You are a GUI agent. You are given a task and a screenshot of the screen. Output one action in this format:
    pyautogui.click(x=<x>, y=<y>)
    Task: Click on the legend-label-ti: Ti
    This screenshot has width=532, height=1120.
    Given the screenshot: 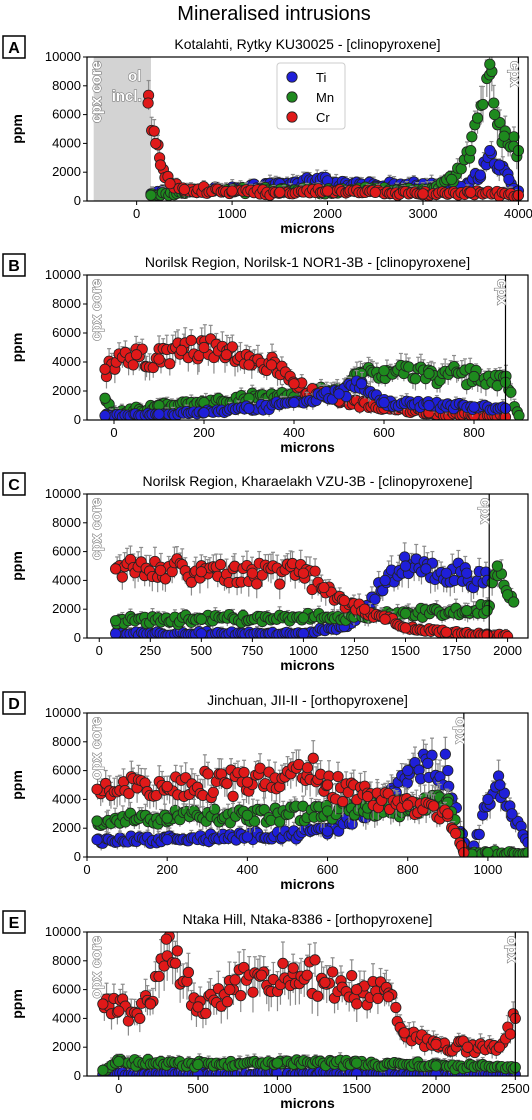 What is the action you would take?
    pyautogui.click(x=321, y=77)
    